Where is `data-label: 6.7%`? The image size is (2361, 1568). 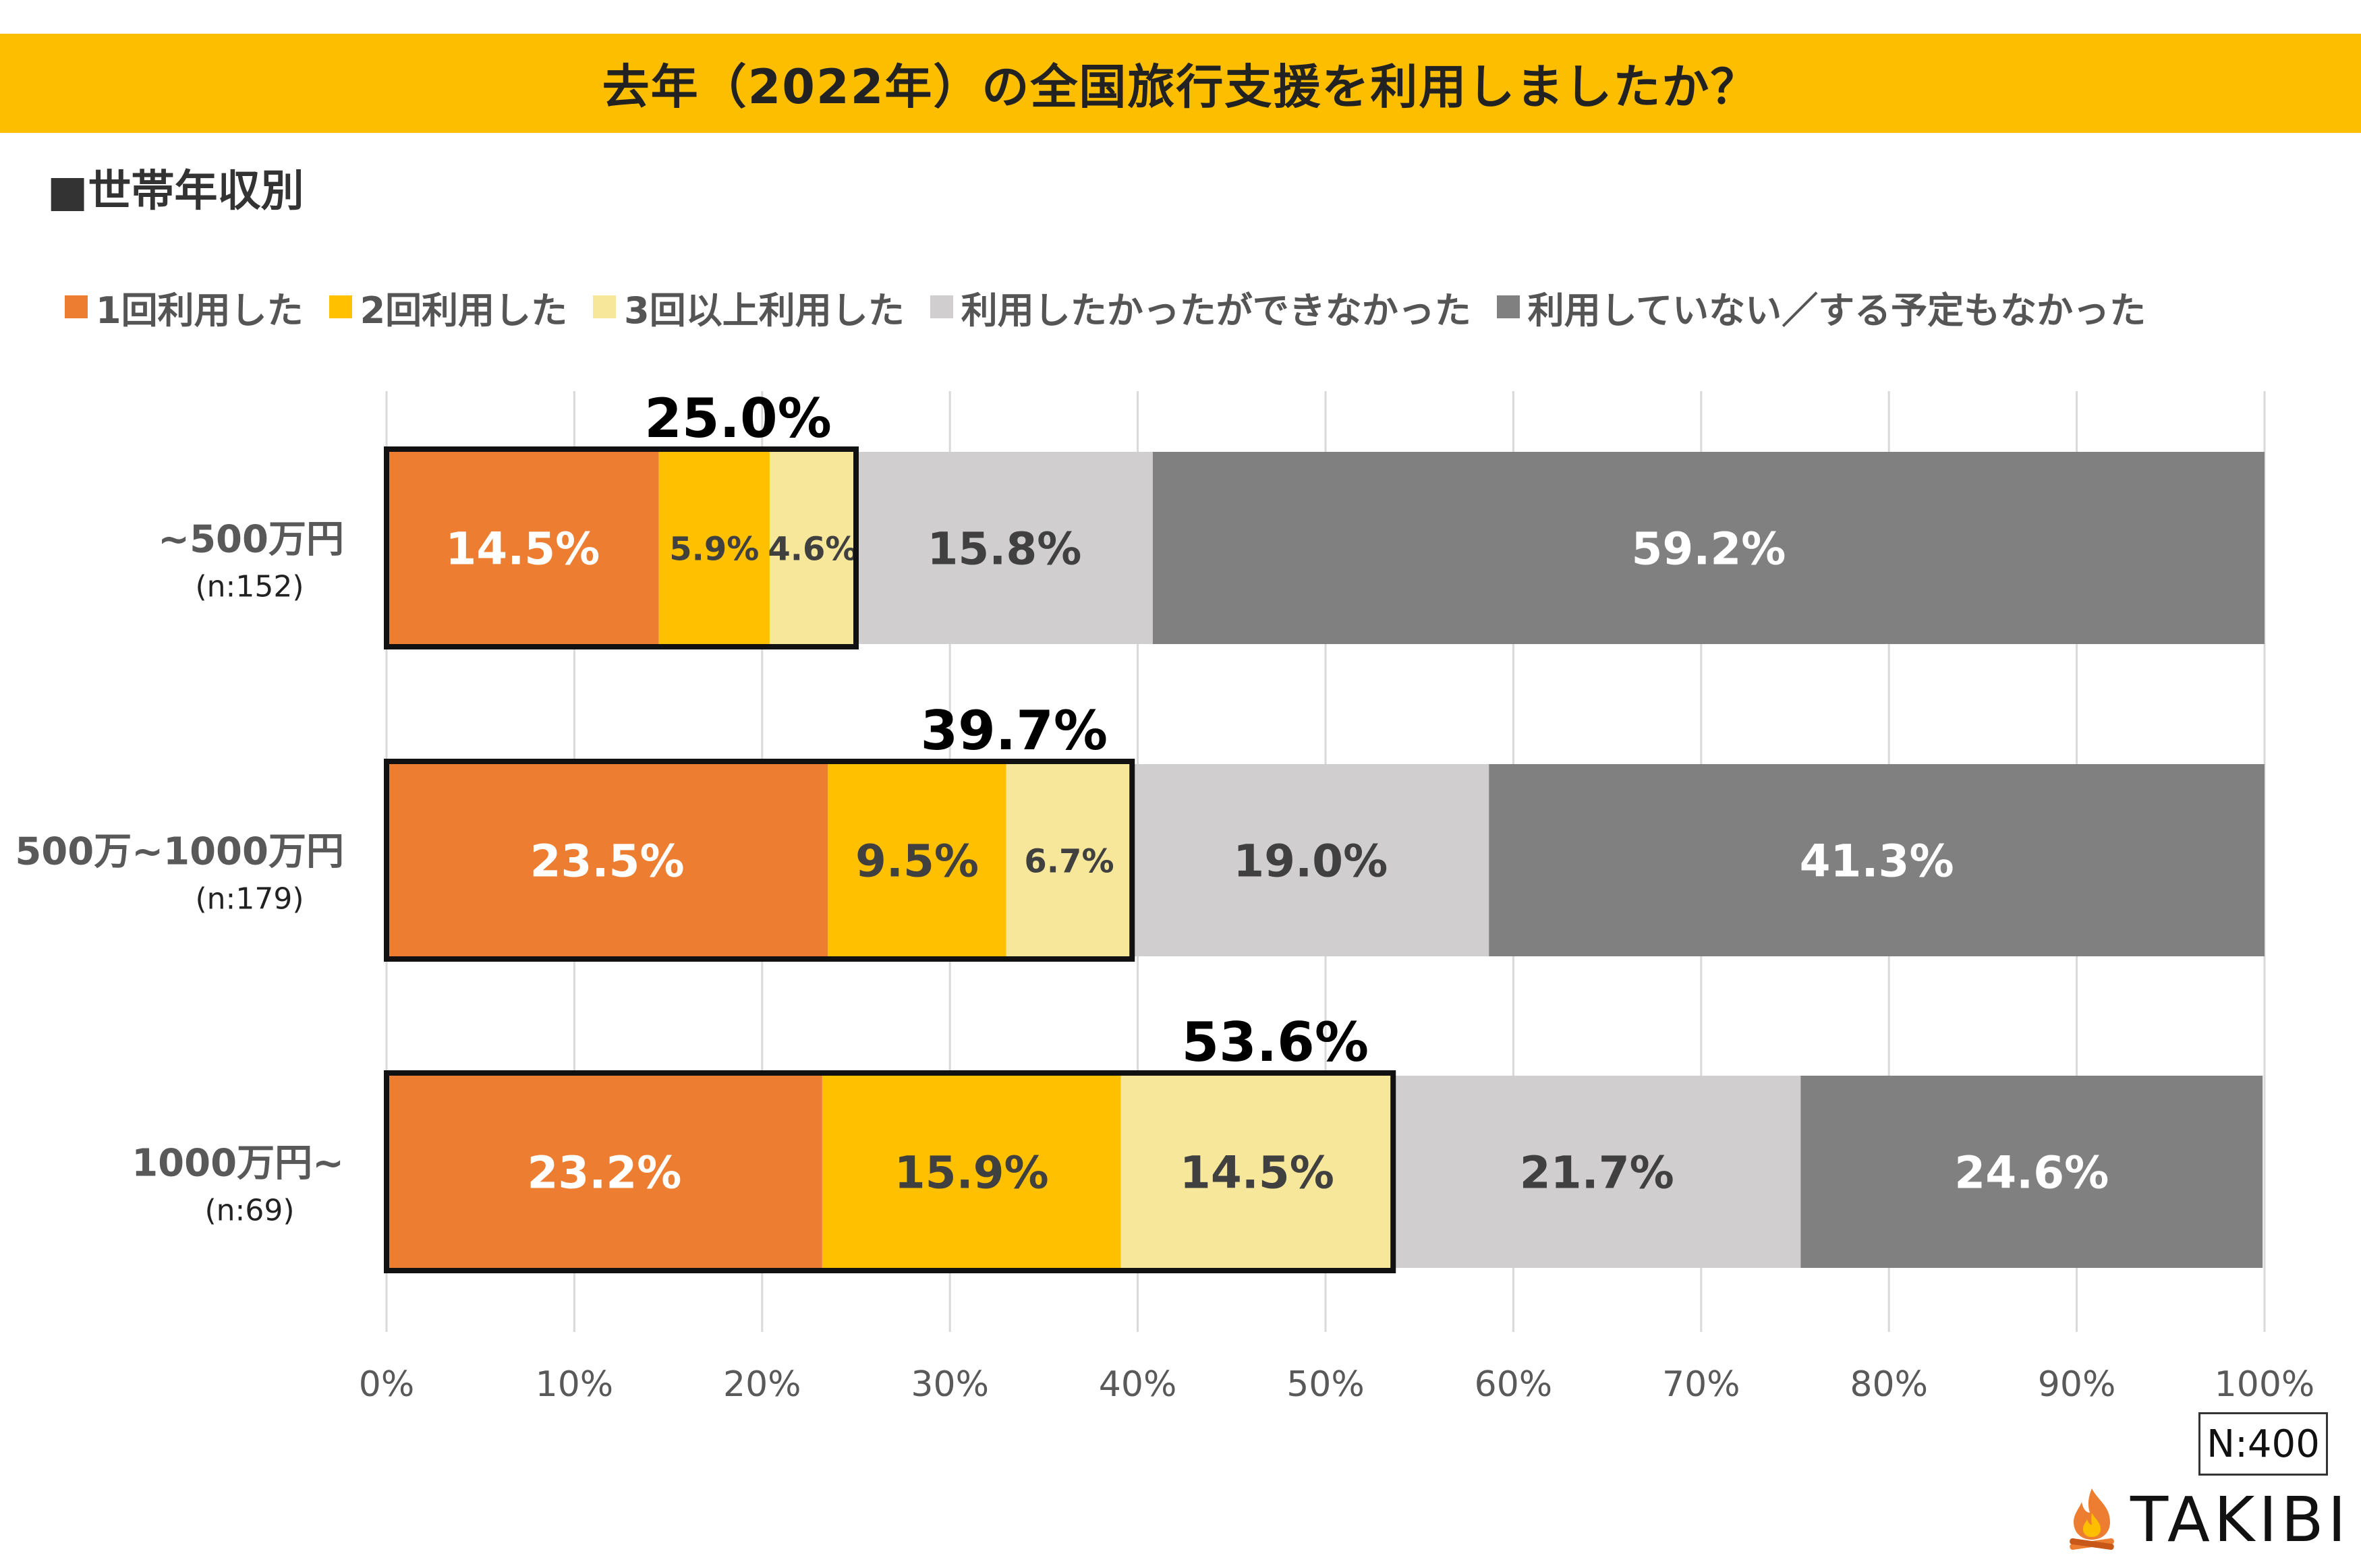
data-label: 6.7% is located at coordinates (1069, 862).